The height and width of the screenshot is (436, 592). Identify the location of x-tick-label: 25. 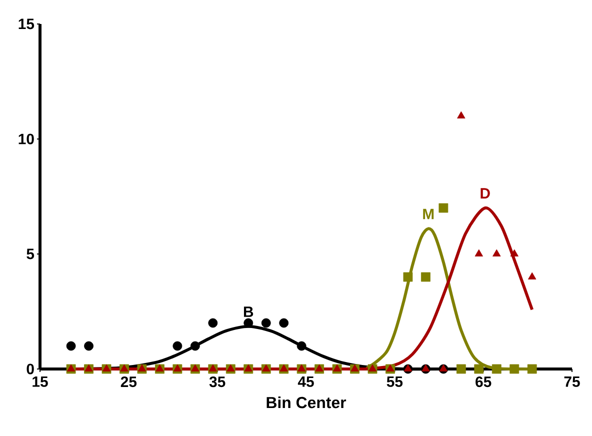
(128, 382).